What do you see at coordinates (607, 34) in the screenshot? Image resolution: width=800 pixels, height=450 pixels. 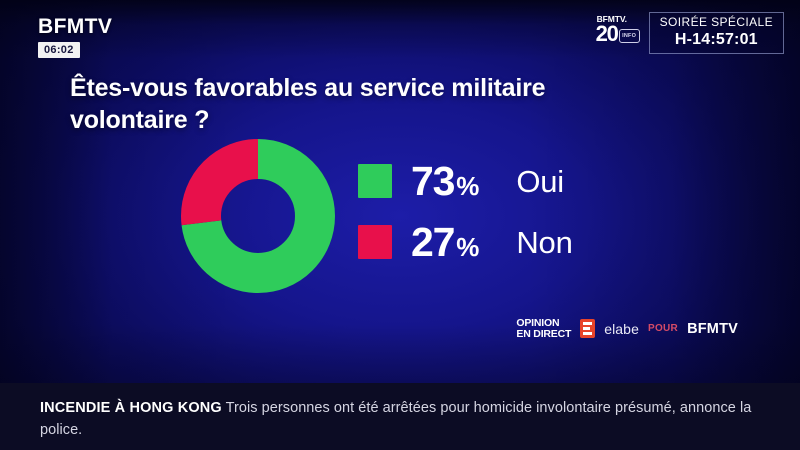 I see `anniversary-logo-number: 20` at bounding box center [607, 34].